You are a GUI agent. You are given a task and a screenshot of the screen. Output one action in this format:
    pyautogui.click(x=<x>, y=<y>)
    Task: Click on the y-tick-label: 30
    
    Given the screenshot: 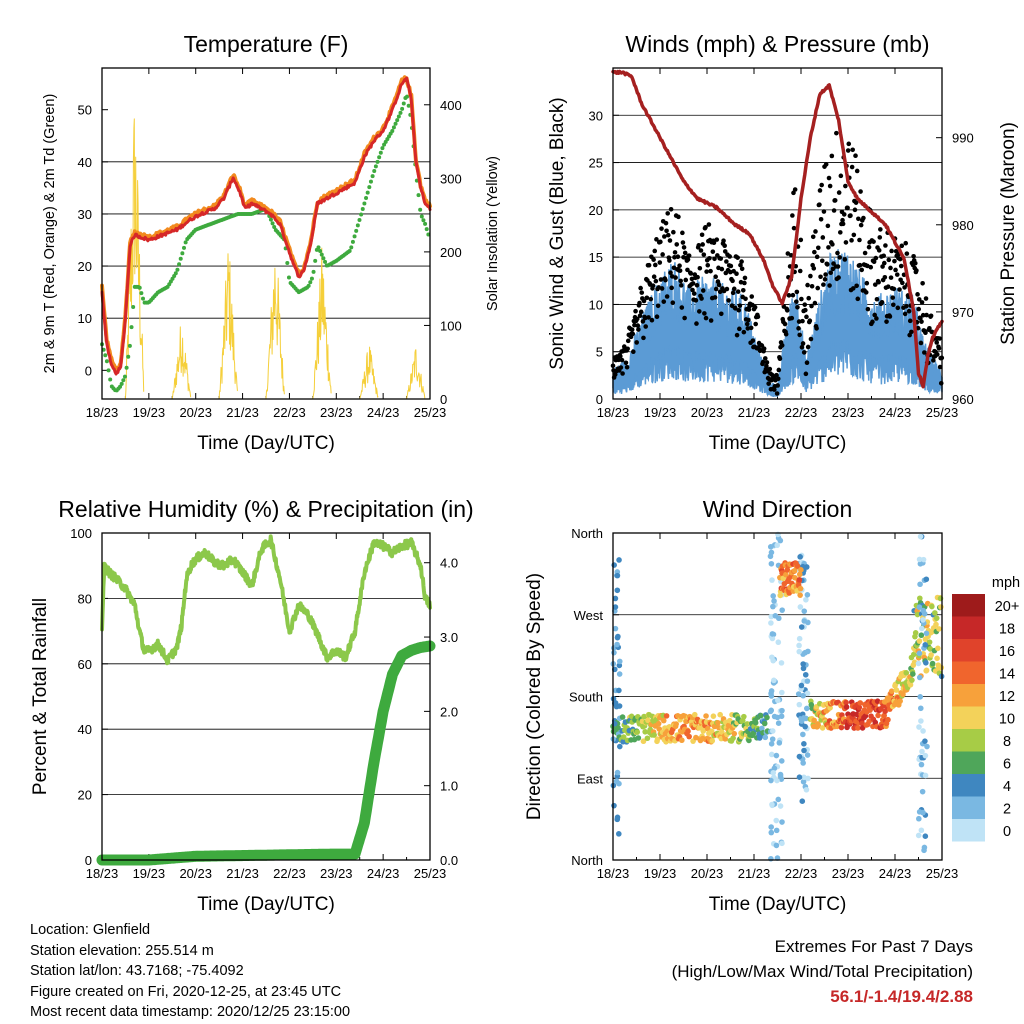 What is the action you would take?
    pyautogui.click(x=596, y=115)
    